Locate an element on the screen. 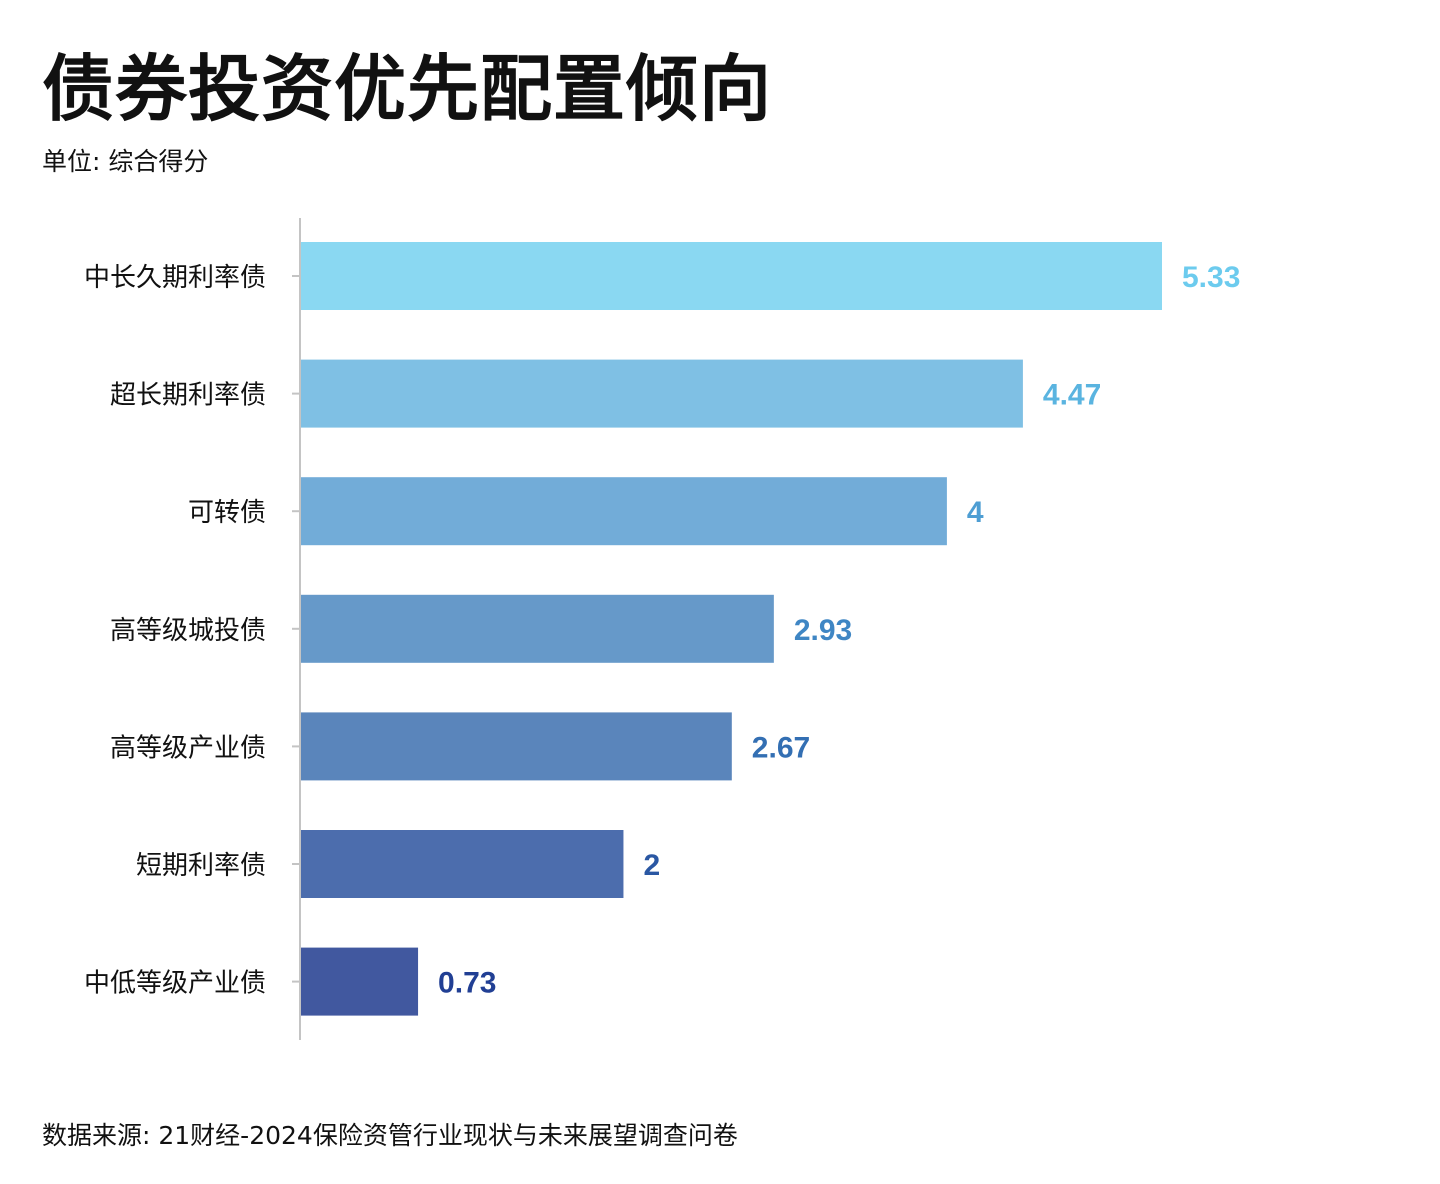  value-label: 4.47 is located at coordinates (1072, 395).